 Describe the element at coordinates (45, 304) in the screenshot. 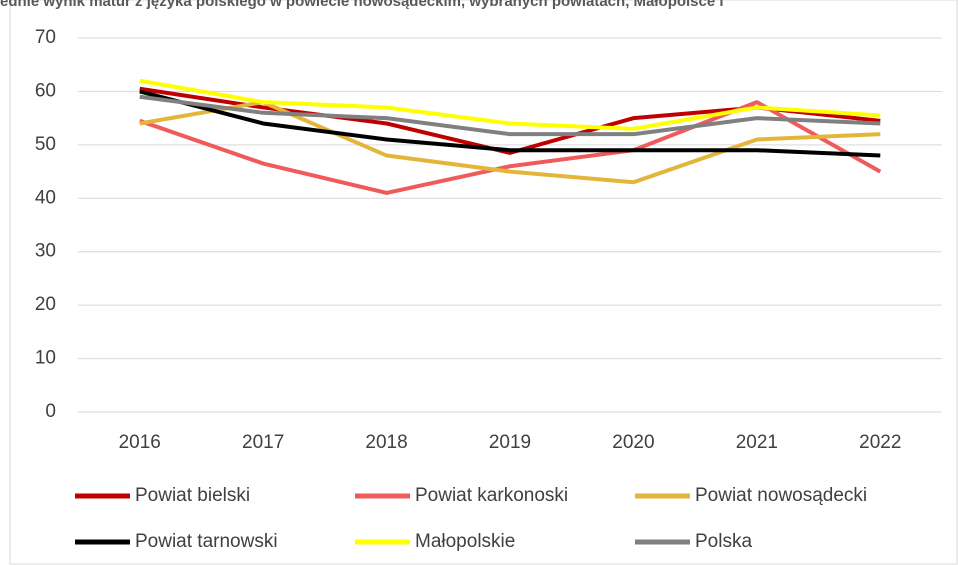

I see `y-tick-label: 20` at that location.